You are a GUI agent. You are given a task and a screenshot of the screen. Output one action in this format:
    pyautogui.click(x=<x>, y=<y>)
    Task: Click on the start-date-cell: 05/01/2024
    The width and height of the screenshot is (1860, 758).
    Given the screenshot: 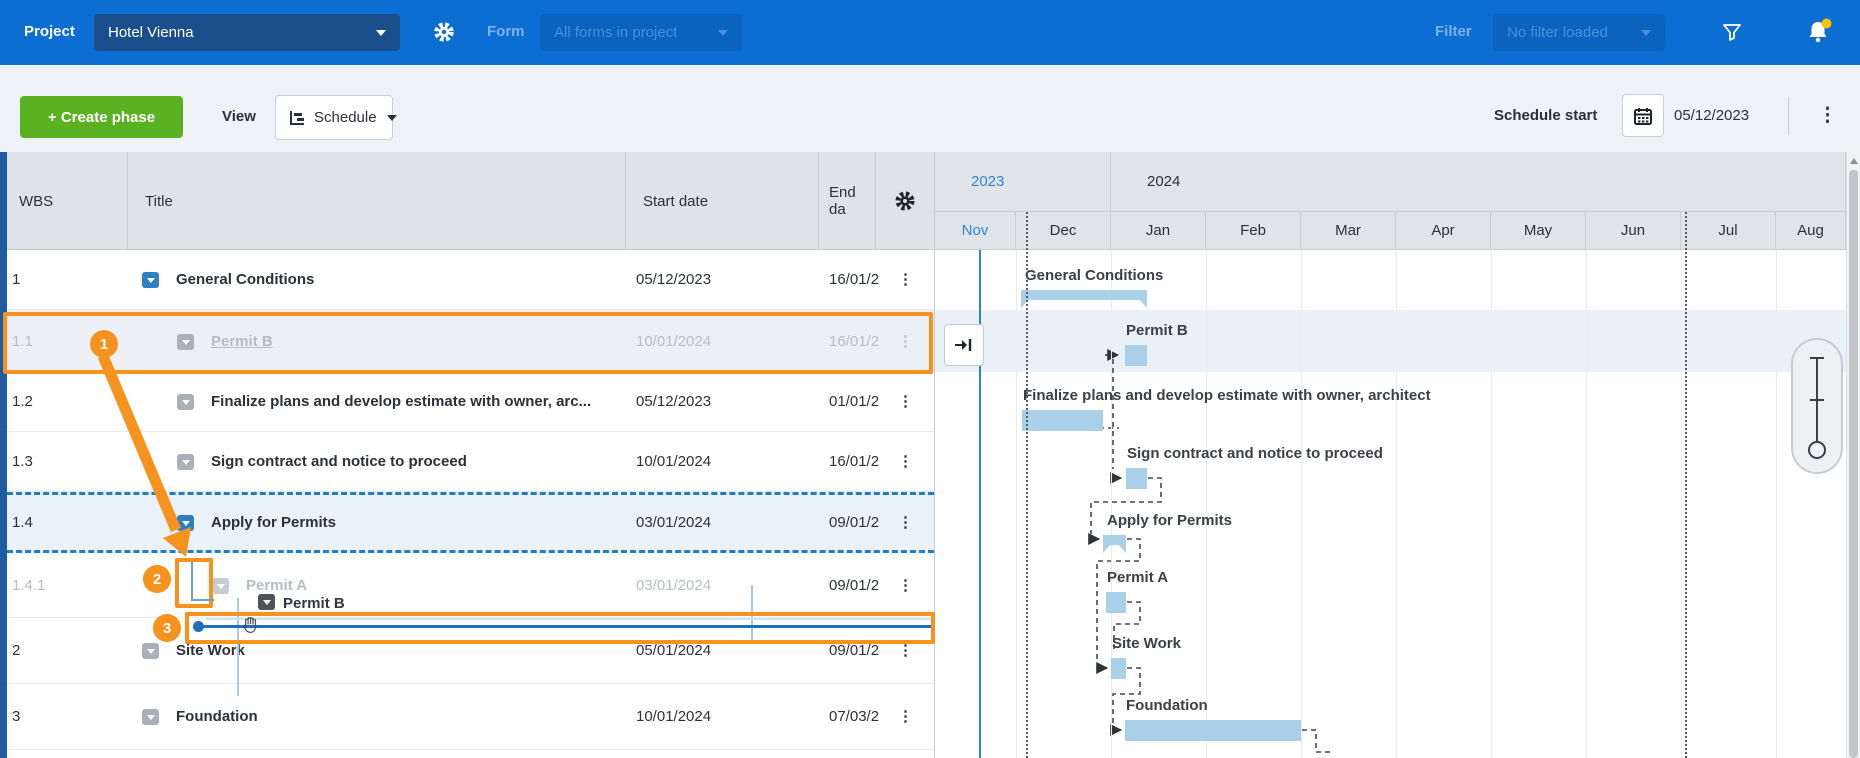 What is the action you would take?
    pyautogui.click(x=674, y=650)
    